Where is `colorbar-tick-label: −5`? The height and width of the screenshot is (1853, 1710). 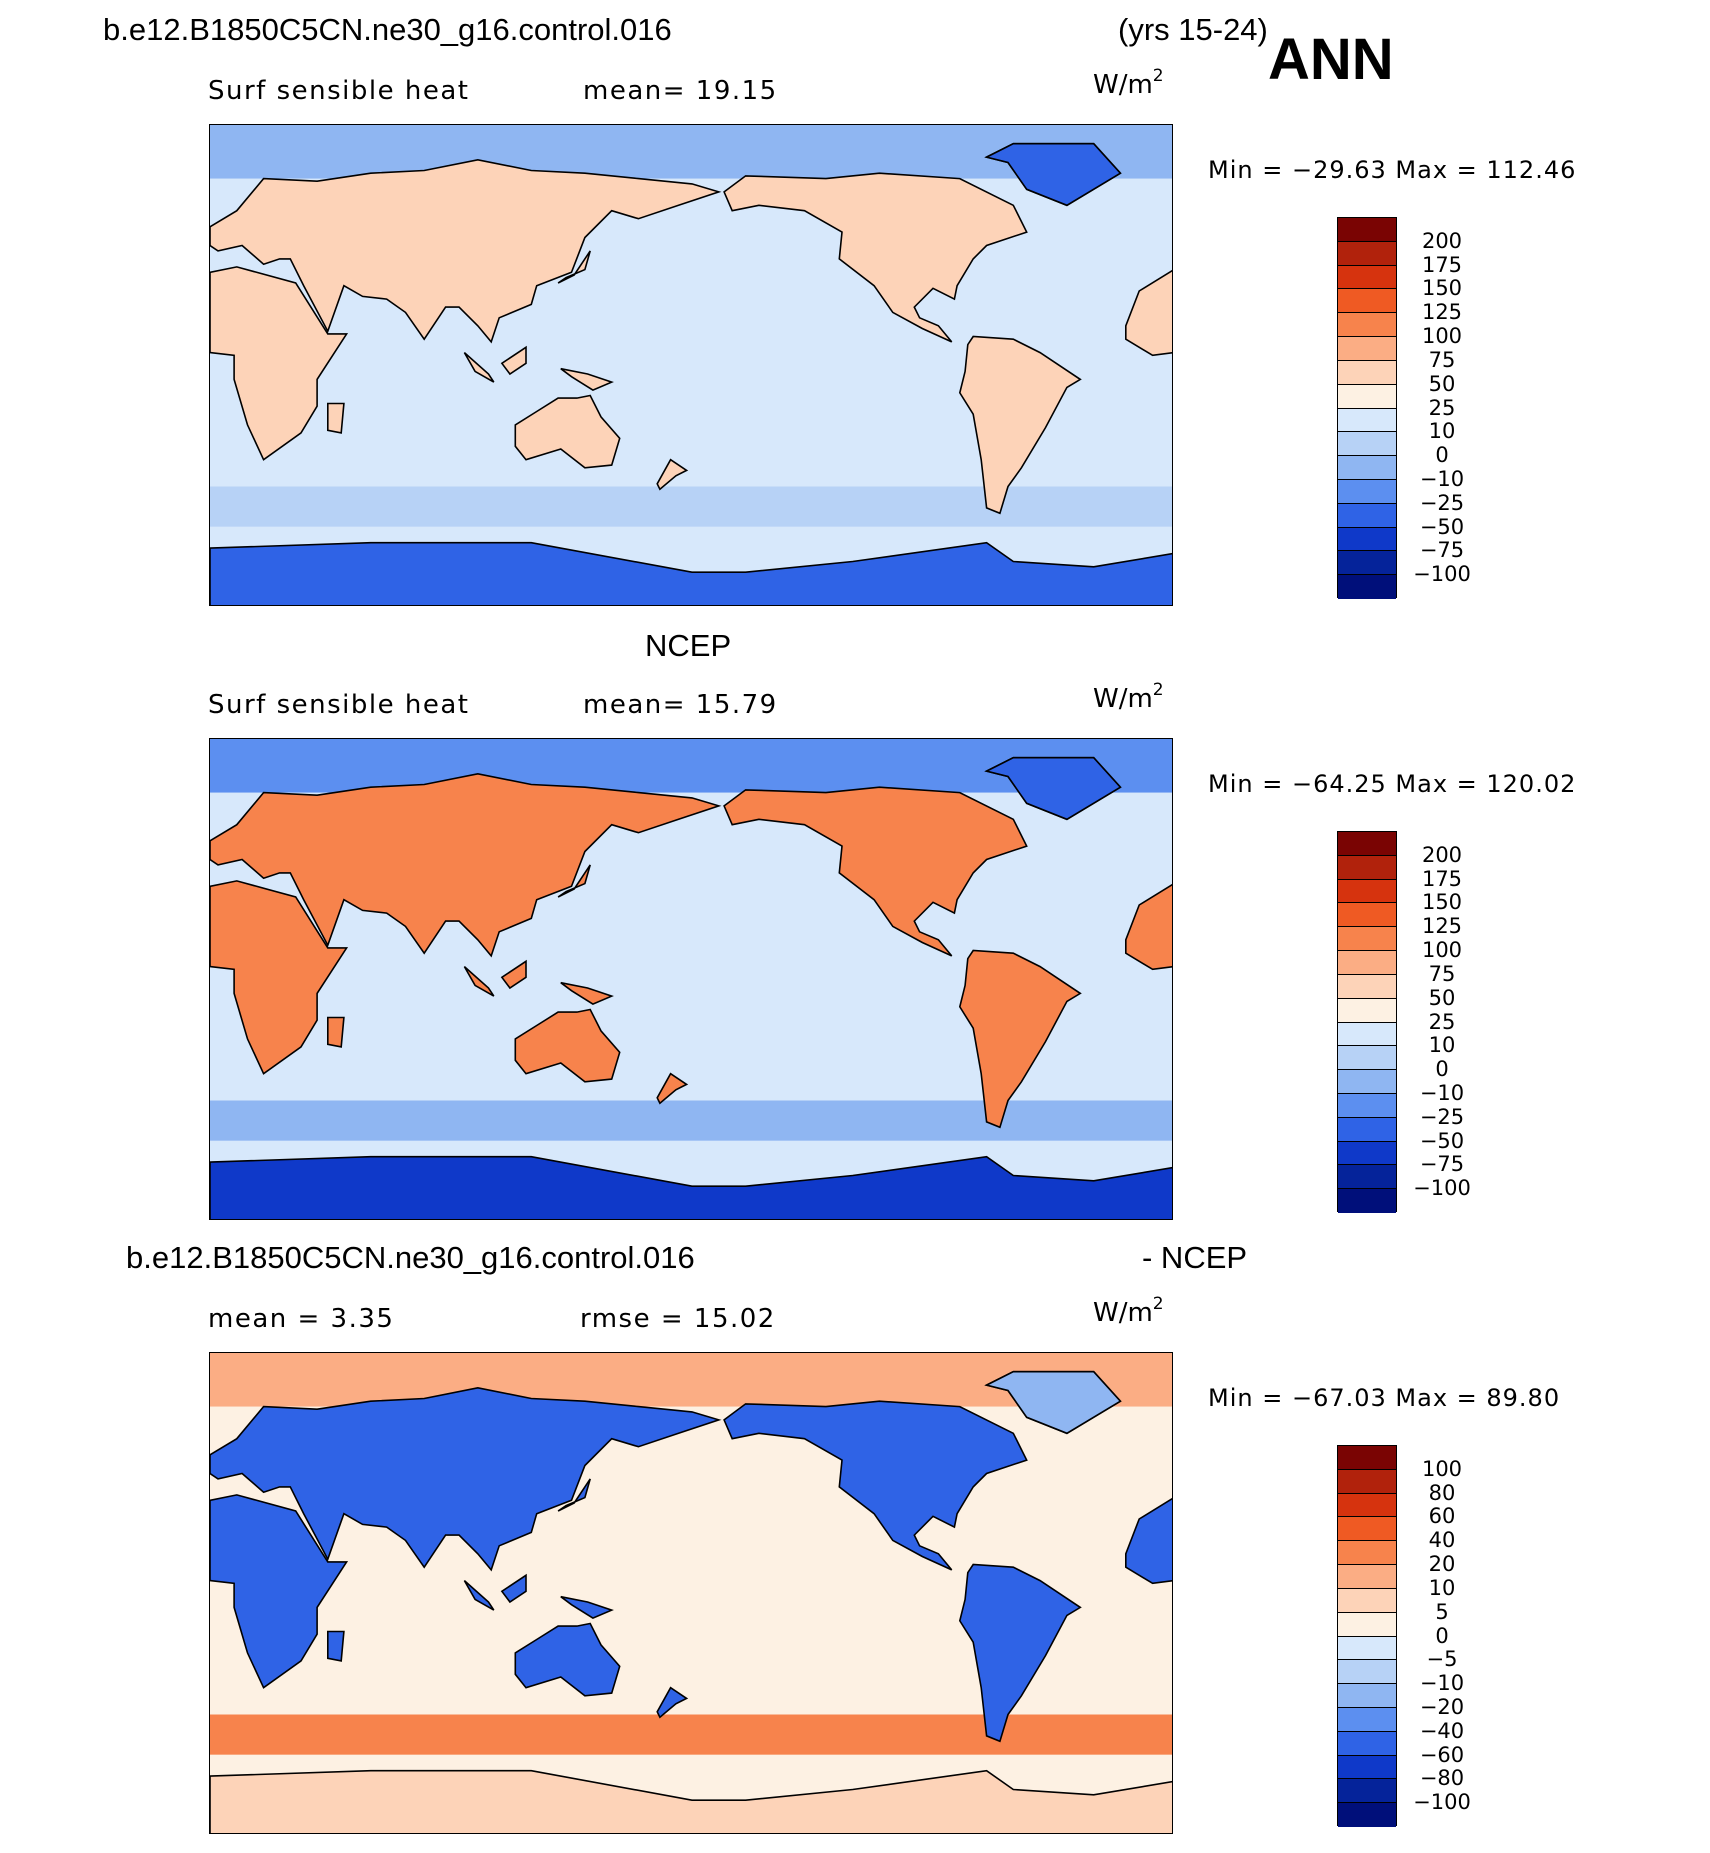 colorbar-tick-label: −5 is located at coordinates (1442, 1659).